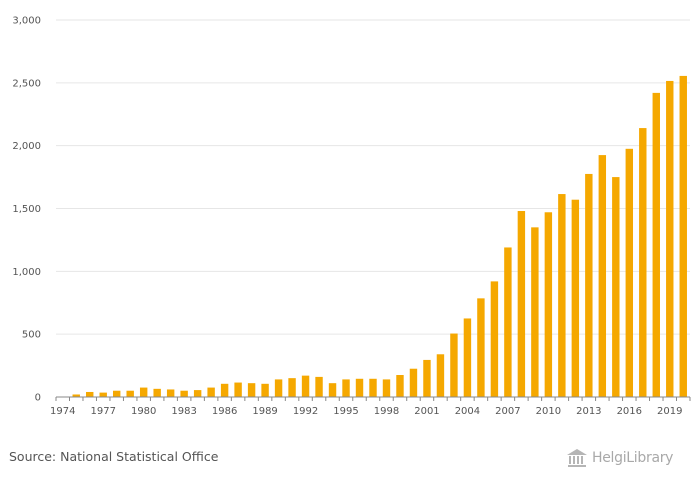 This screenshot has height=483, width=700. Describe the element at coordinates (264, 411) in the screenshot. I see `x-tick-label: 1989` at that location.